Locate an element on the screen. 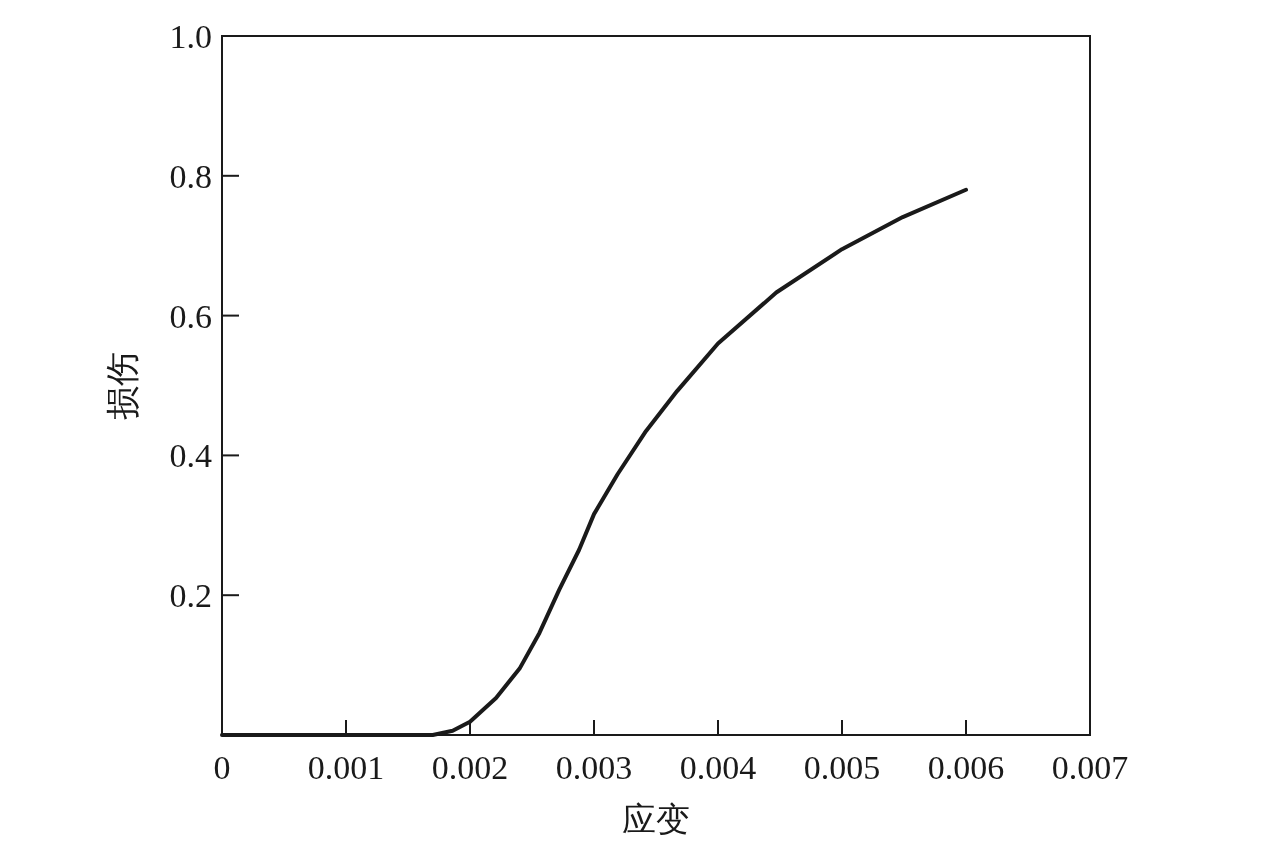 The height and width of the screenshot is (841, 1276). x-tick-label: 0.004 is located at coordinates (718, 767).